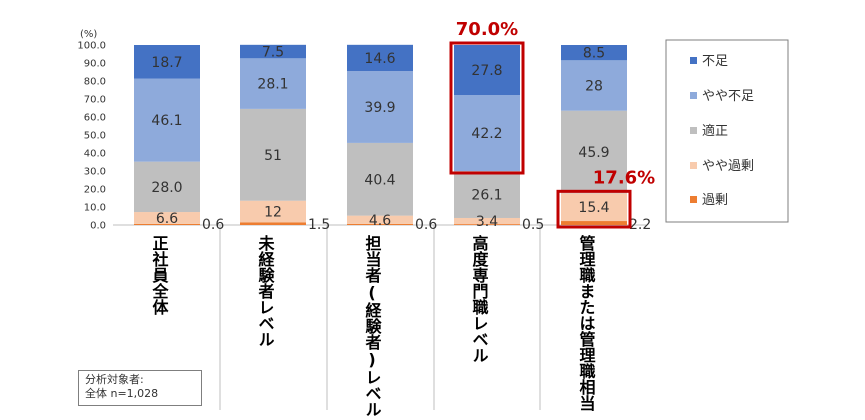 This screenshot has width=865, height=420. I want to click on data-label: 18.7, so click(166, 63).